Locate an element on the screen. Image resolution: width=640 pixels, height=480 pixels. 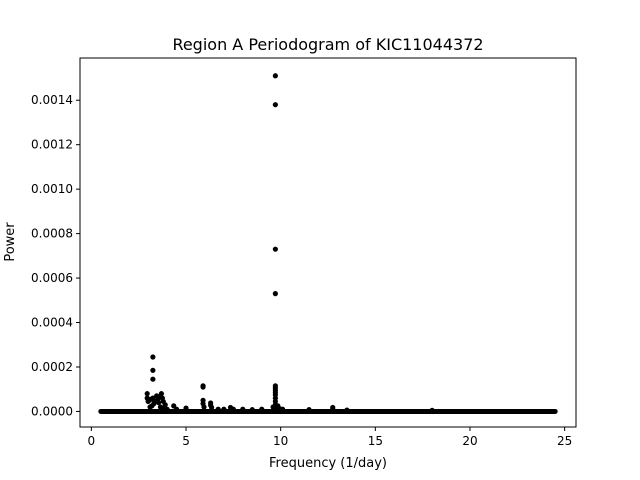
chart-title: Region A Periodogram of KIC11044372 is located at coordinates (327, 44).